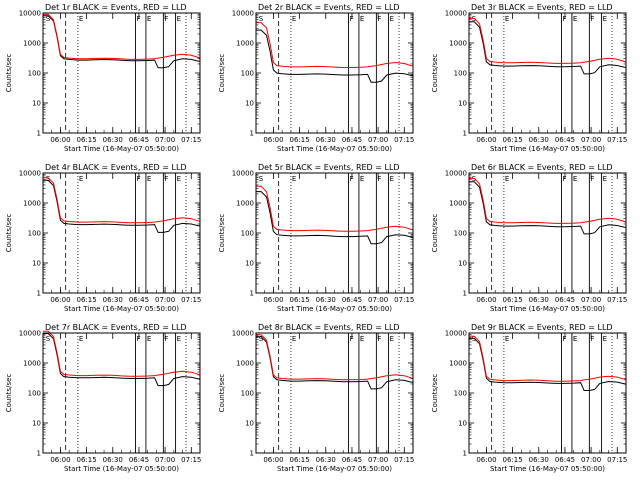 The height and width of the screenshot is (480, 640). I want to click on panel-title: Det 7r BLACK = Events, RED = LLD, so click(116, 327).